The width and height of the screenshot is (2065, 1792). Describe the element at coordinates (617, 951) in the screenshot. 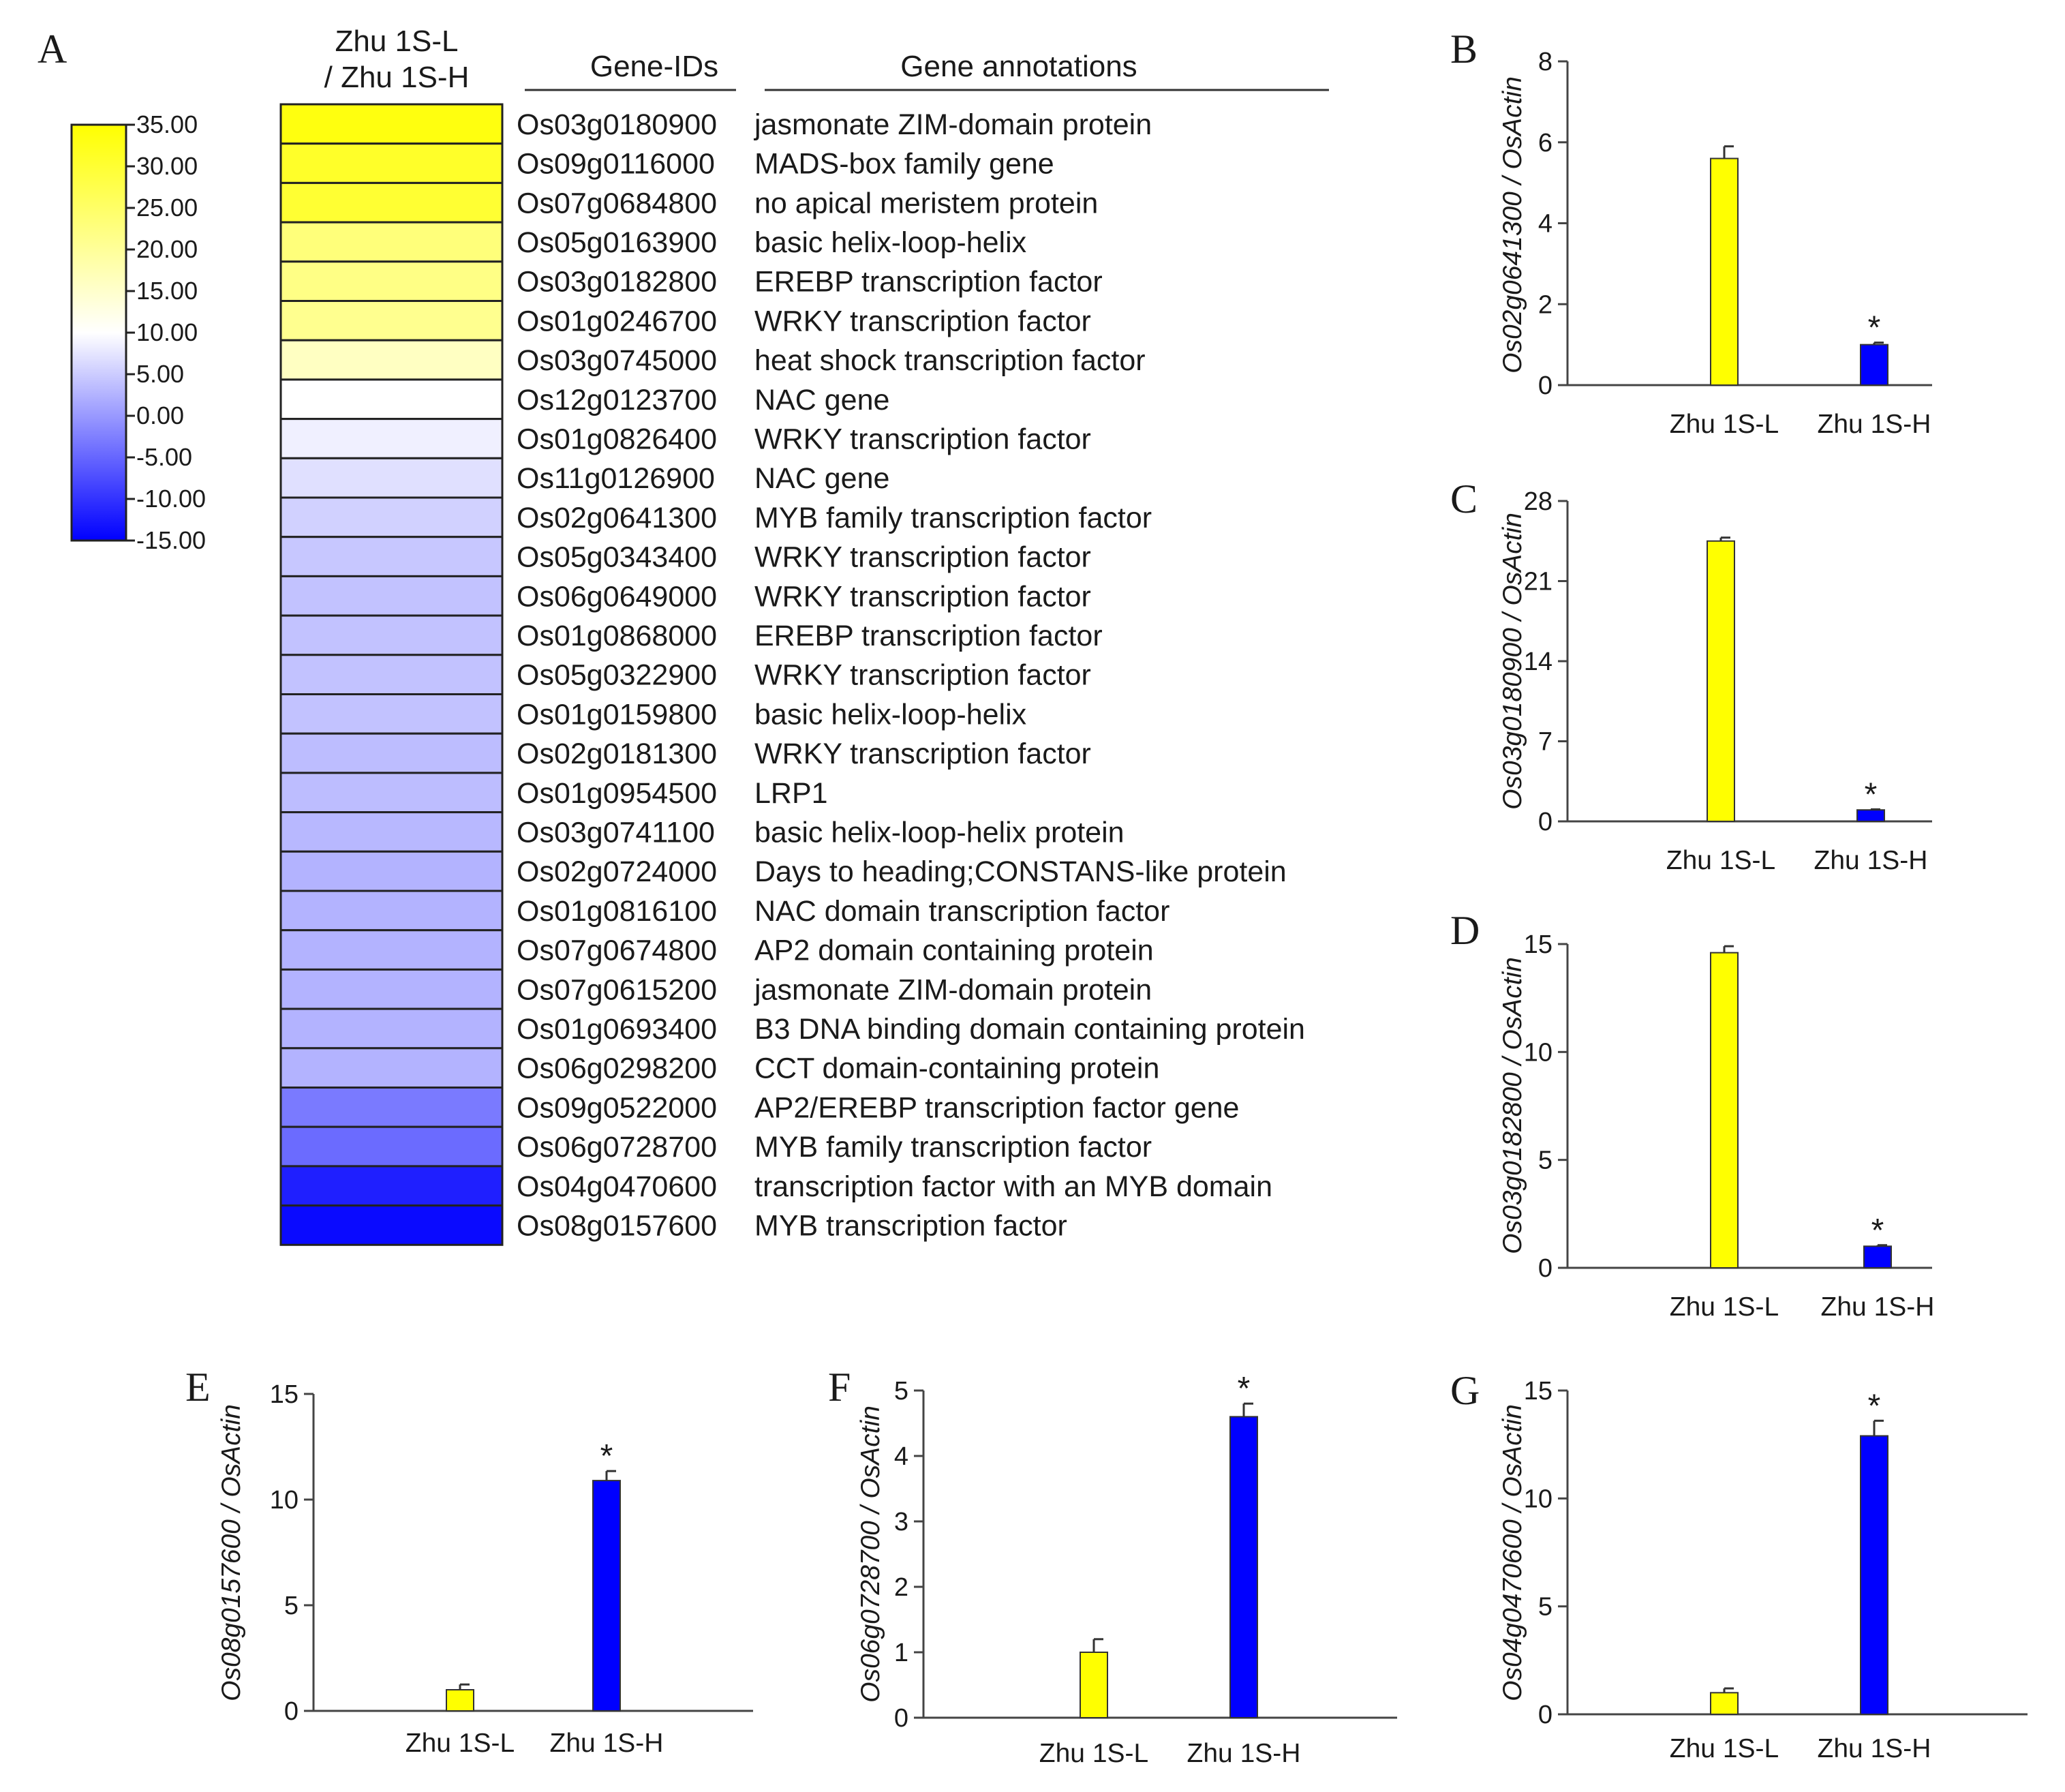

I see `gene-id-label: Os07g0674800` at that location.